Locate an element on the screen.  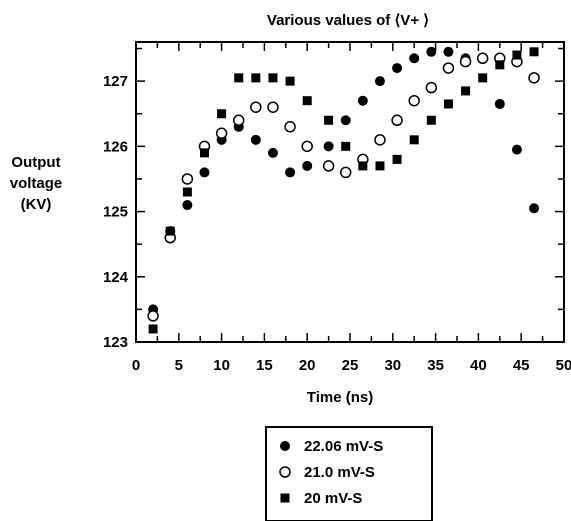
y-axis-label-line-2: voltage is located at coordinates (36, 183).